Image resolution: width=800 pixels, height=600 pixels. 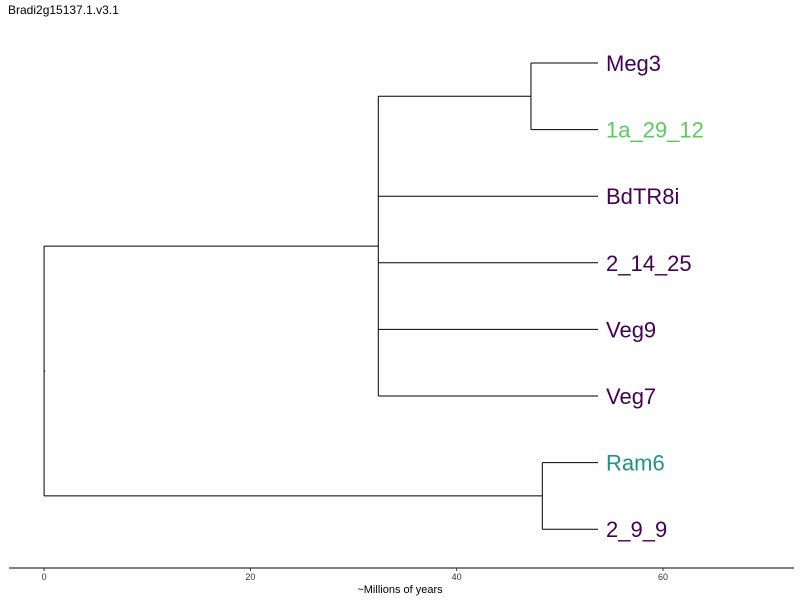 I want to click on x-axis-ticks: 0 20 40 60, so click(x=355, y=575).